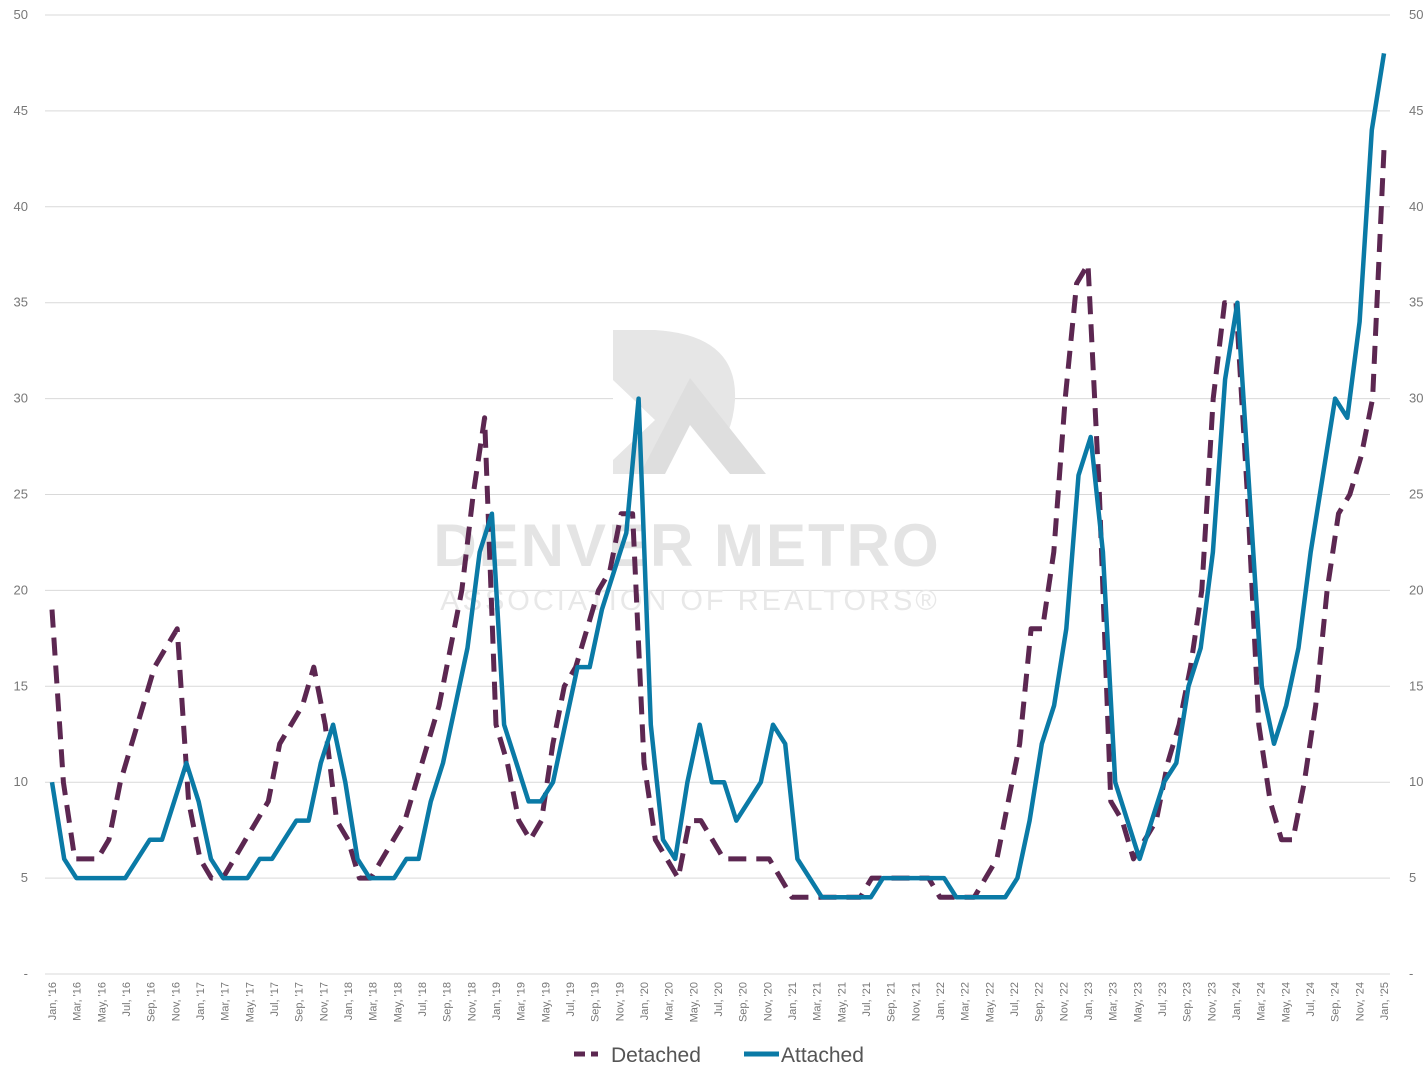  I want to click on legend-label-attached: Attached, so click(822, 1055).